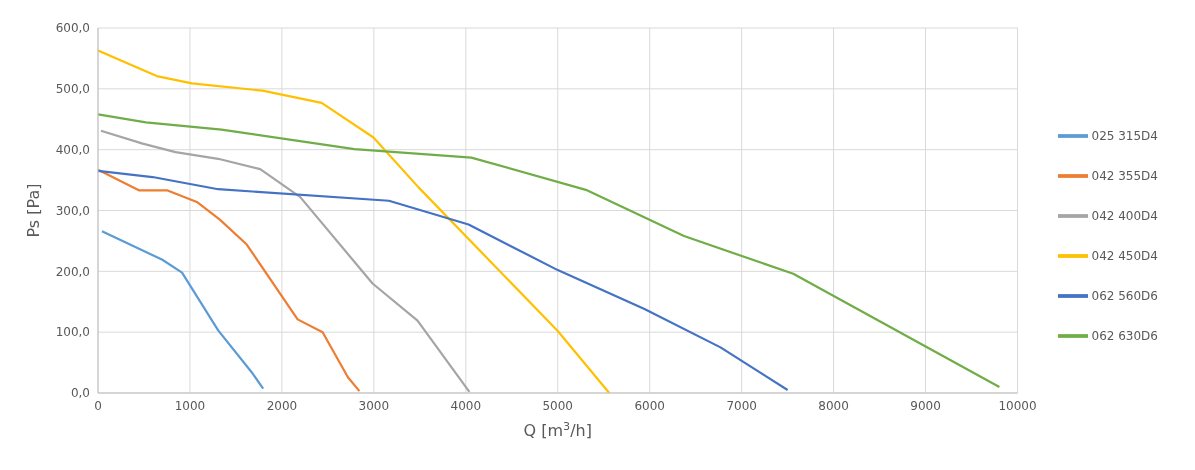 The image size is (1195, 470). What do you see at coordinates (72, 89) in the screenshot?
I see `y-tick-label: 500,0` at bounding box center [72, 89].